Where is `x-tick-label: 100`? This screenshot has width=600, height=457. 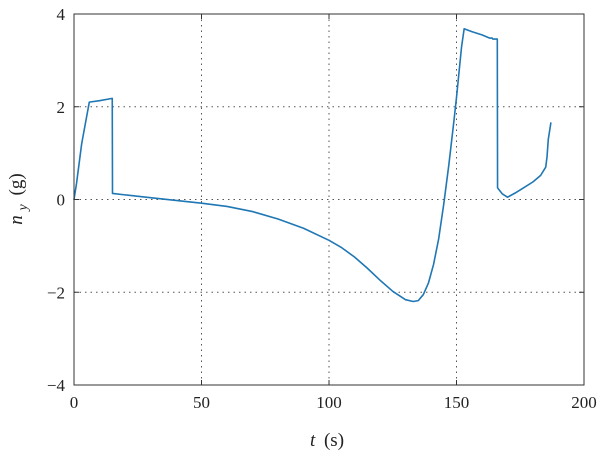 x-tick-label: 100 is located at coordinates (329, 402).